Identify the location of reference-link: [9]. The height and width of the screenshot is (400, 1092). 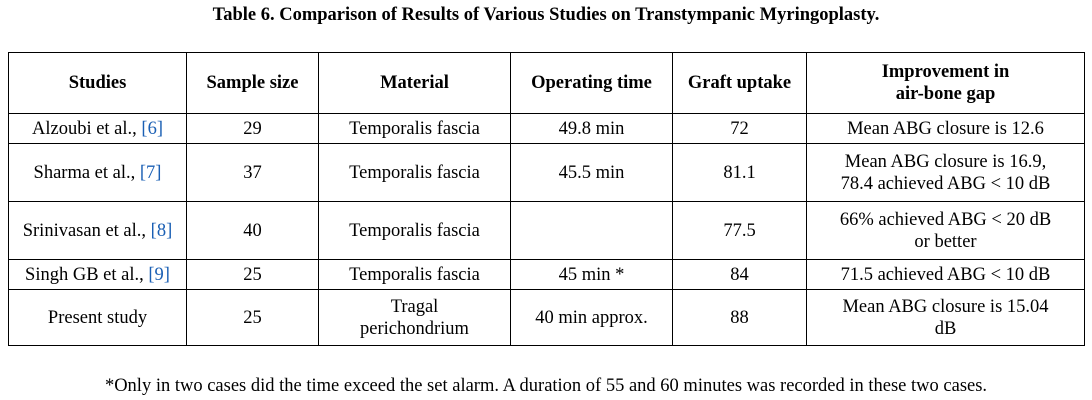
(159, 274).